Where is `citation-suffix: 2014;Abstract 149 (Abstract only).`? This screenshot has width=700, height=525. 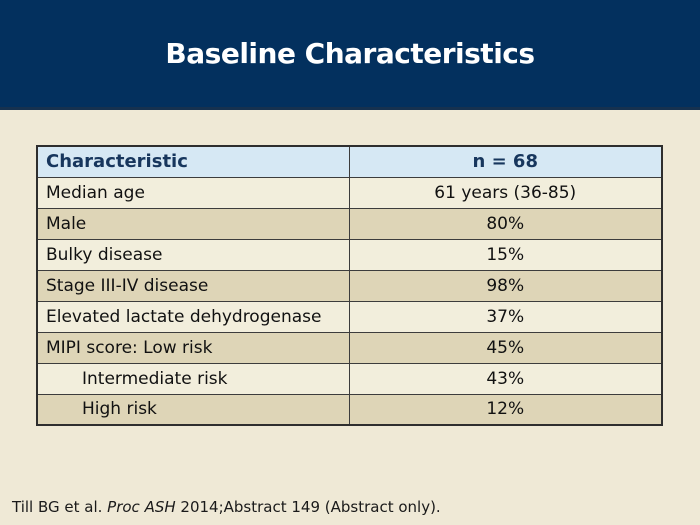 citation-suffix: 2014;Abstract 149 (Abstract only). is located at coordinates (308, 507).